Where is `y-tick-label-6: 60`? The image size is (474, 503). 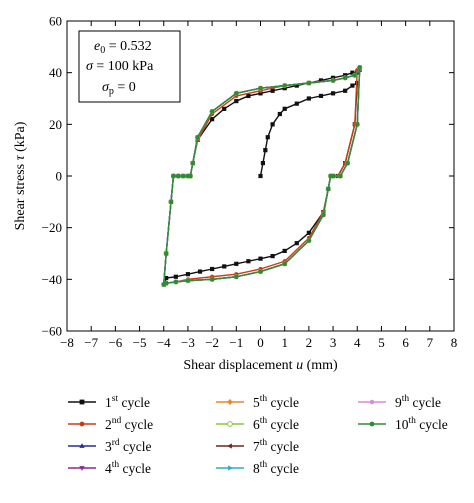
y-tick-label-6: 60 is located at coordinates (55, 21).